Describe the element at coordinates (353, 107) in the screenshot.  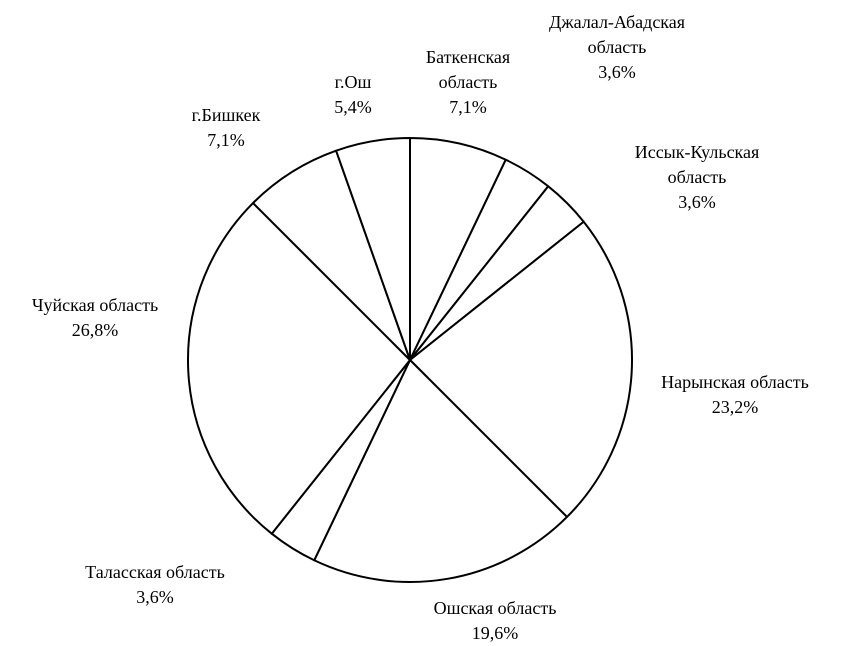
I see `value-label: 5,4%` at that location.